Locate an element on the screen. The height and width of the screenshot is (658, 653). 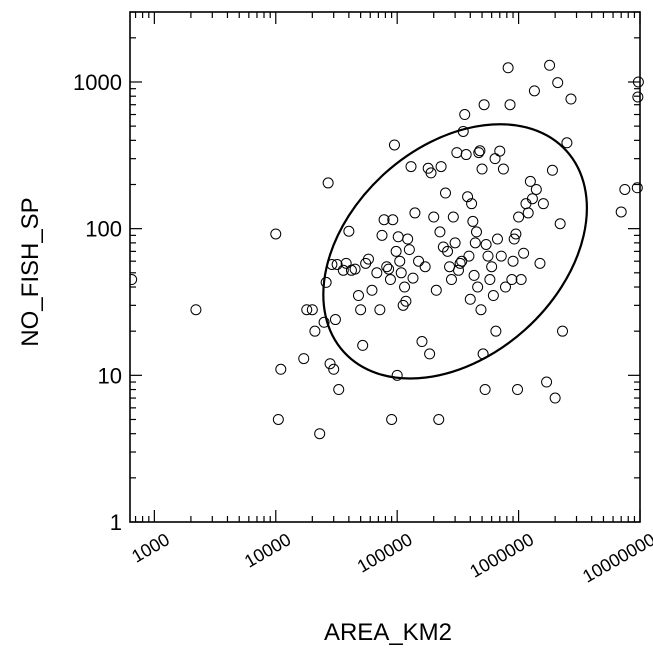
y-tick-label: 1 is located at coordinates (116, 522).